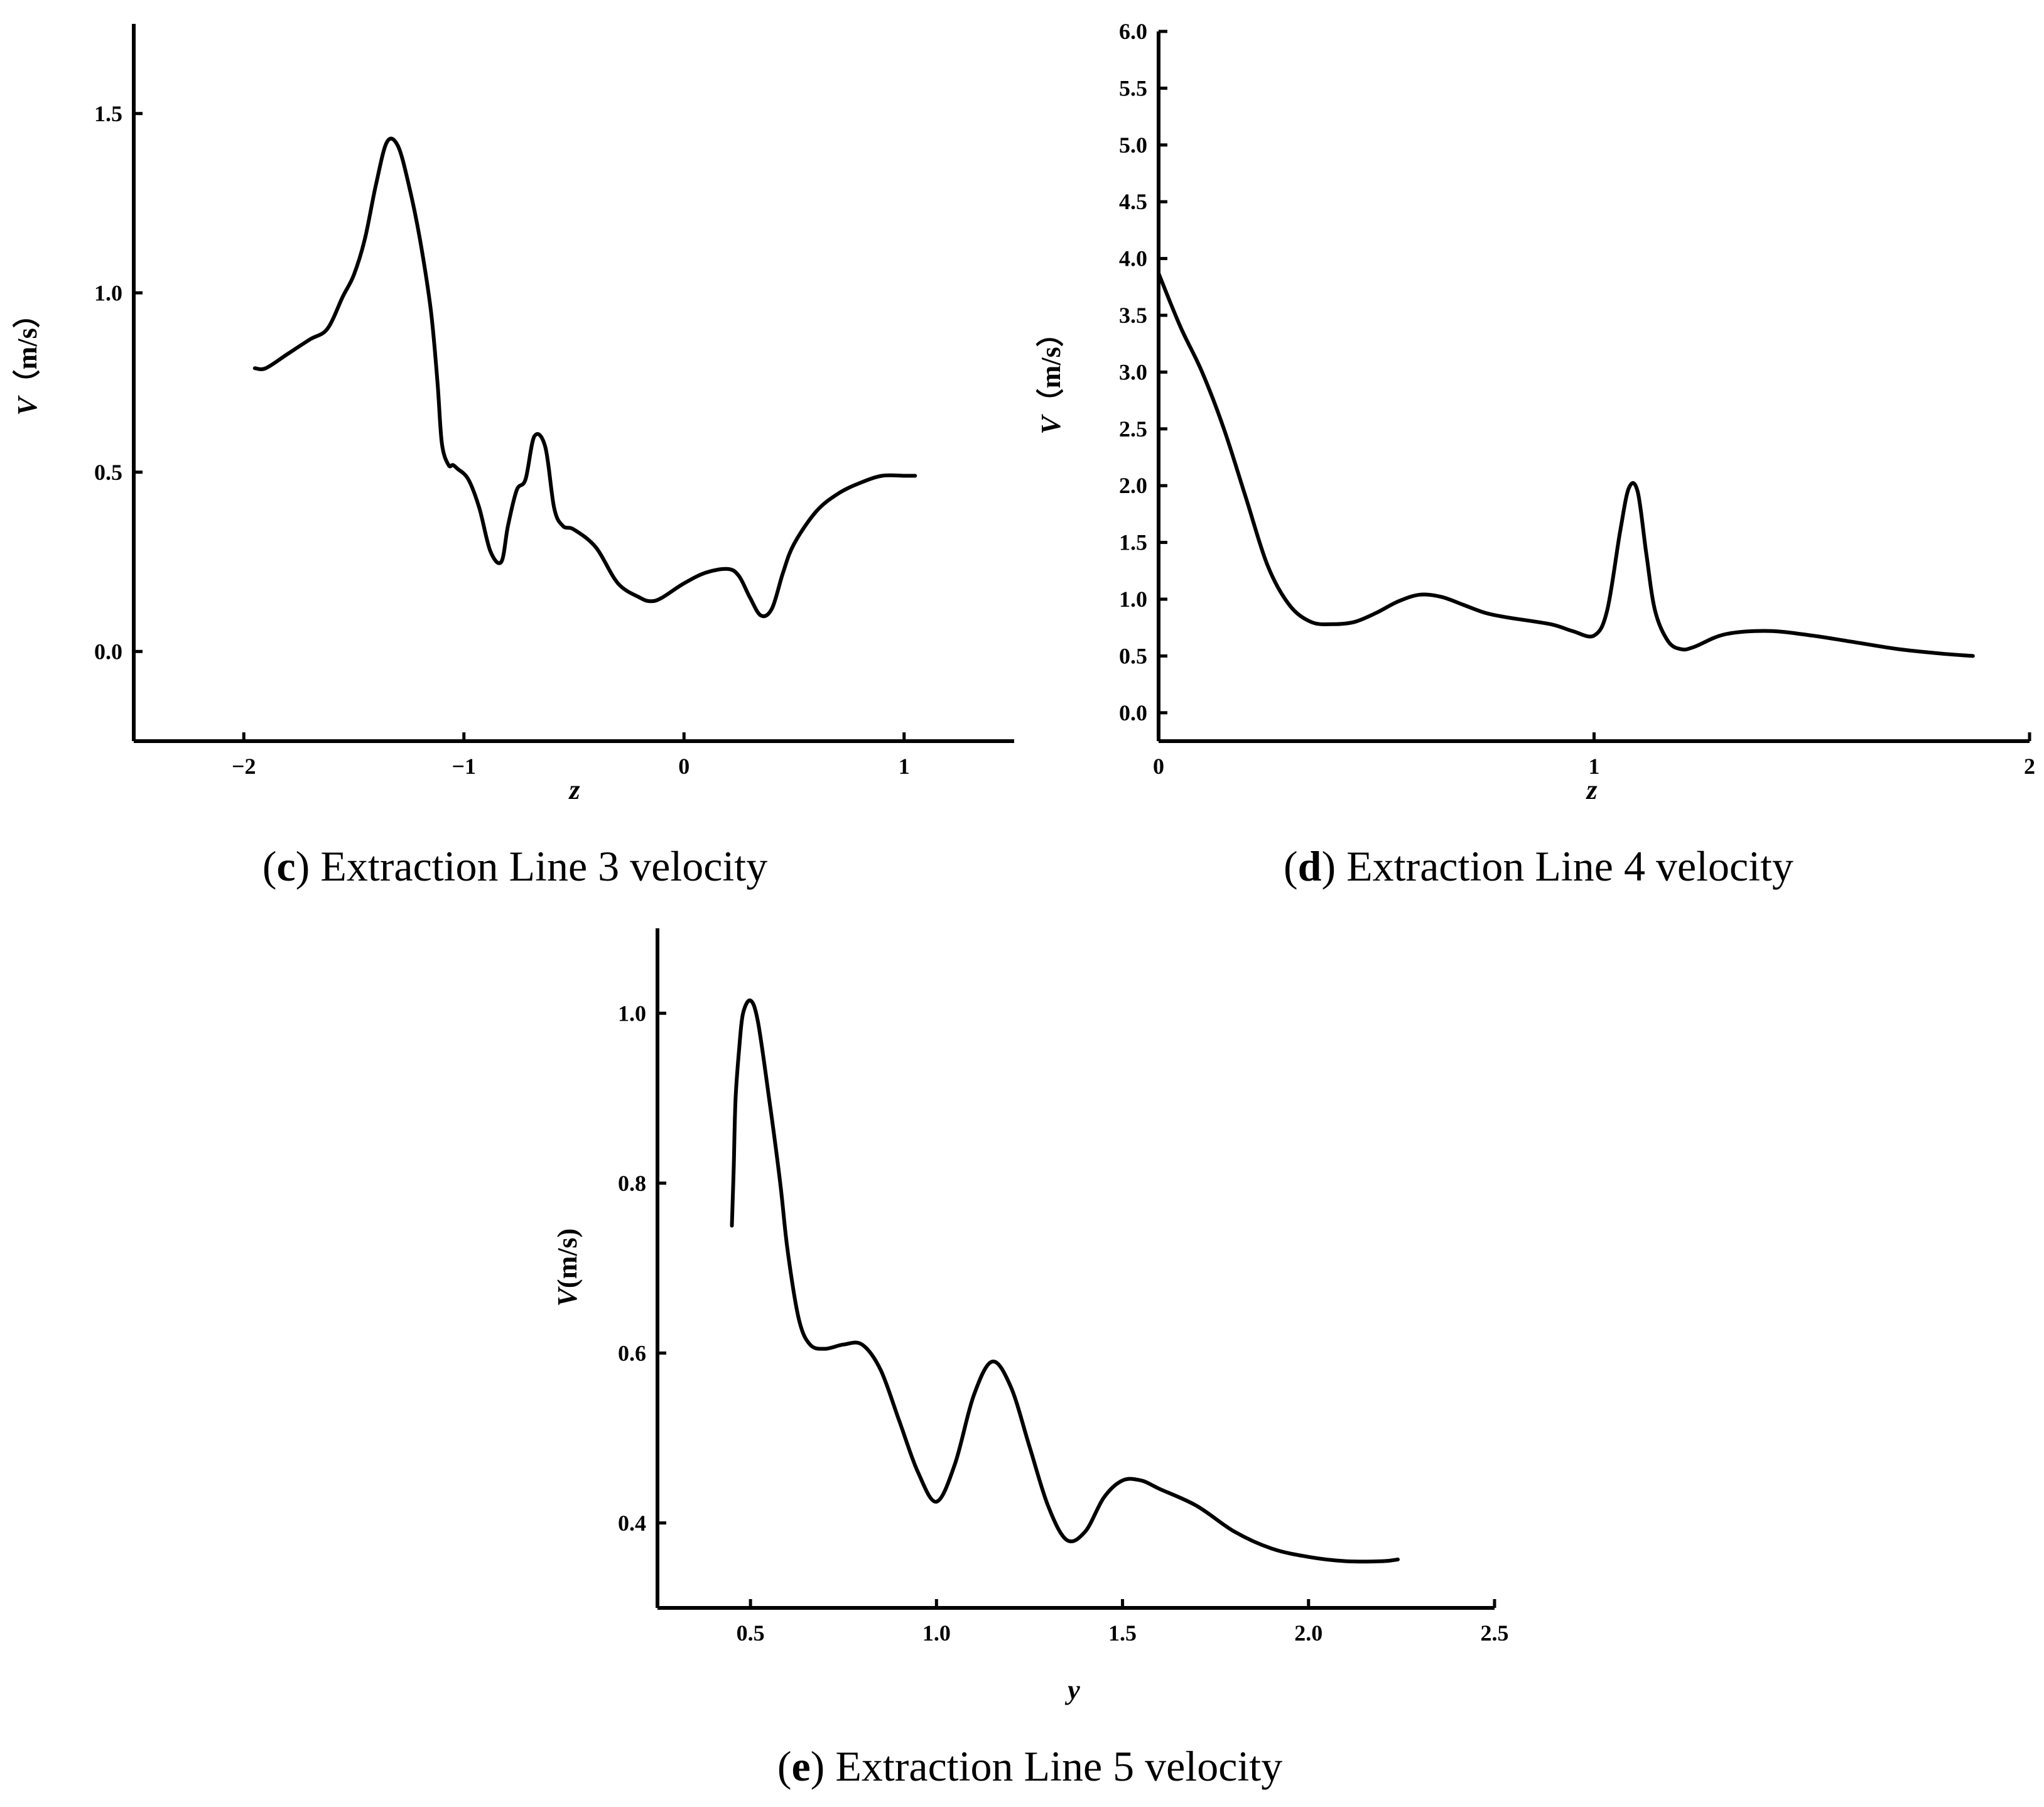 The width and height of the screenshot is (2044, 1807). I want to click on panel-e-xlabel: y, so click(1072, 1689).